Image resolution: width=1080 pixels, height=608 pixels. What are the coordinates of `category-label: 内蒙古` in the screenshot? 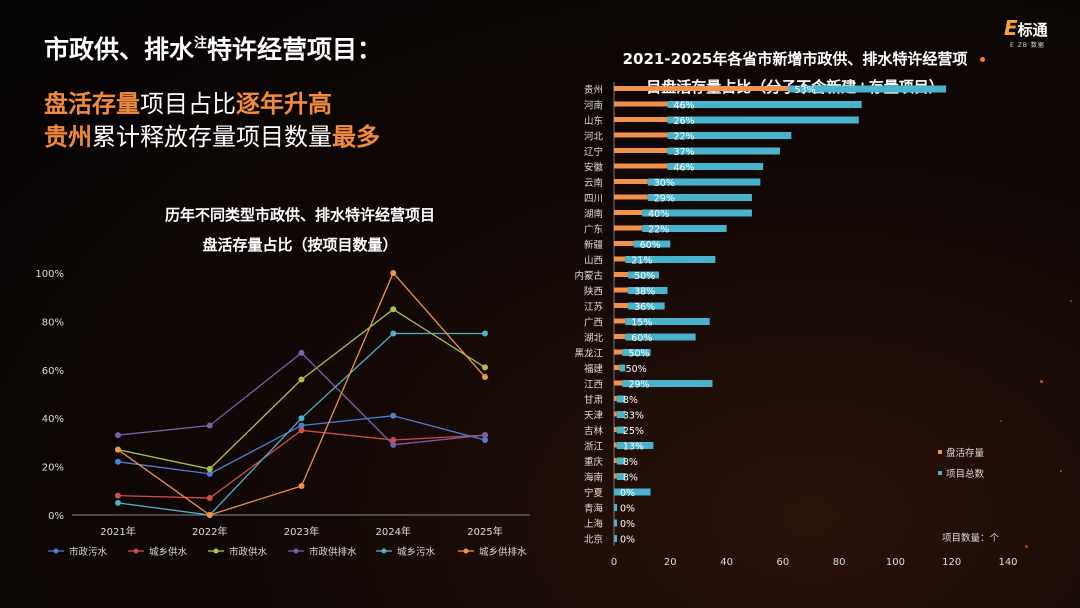 It's located at (588, 276).